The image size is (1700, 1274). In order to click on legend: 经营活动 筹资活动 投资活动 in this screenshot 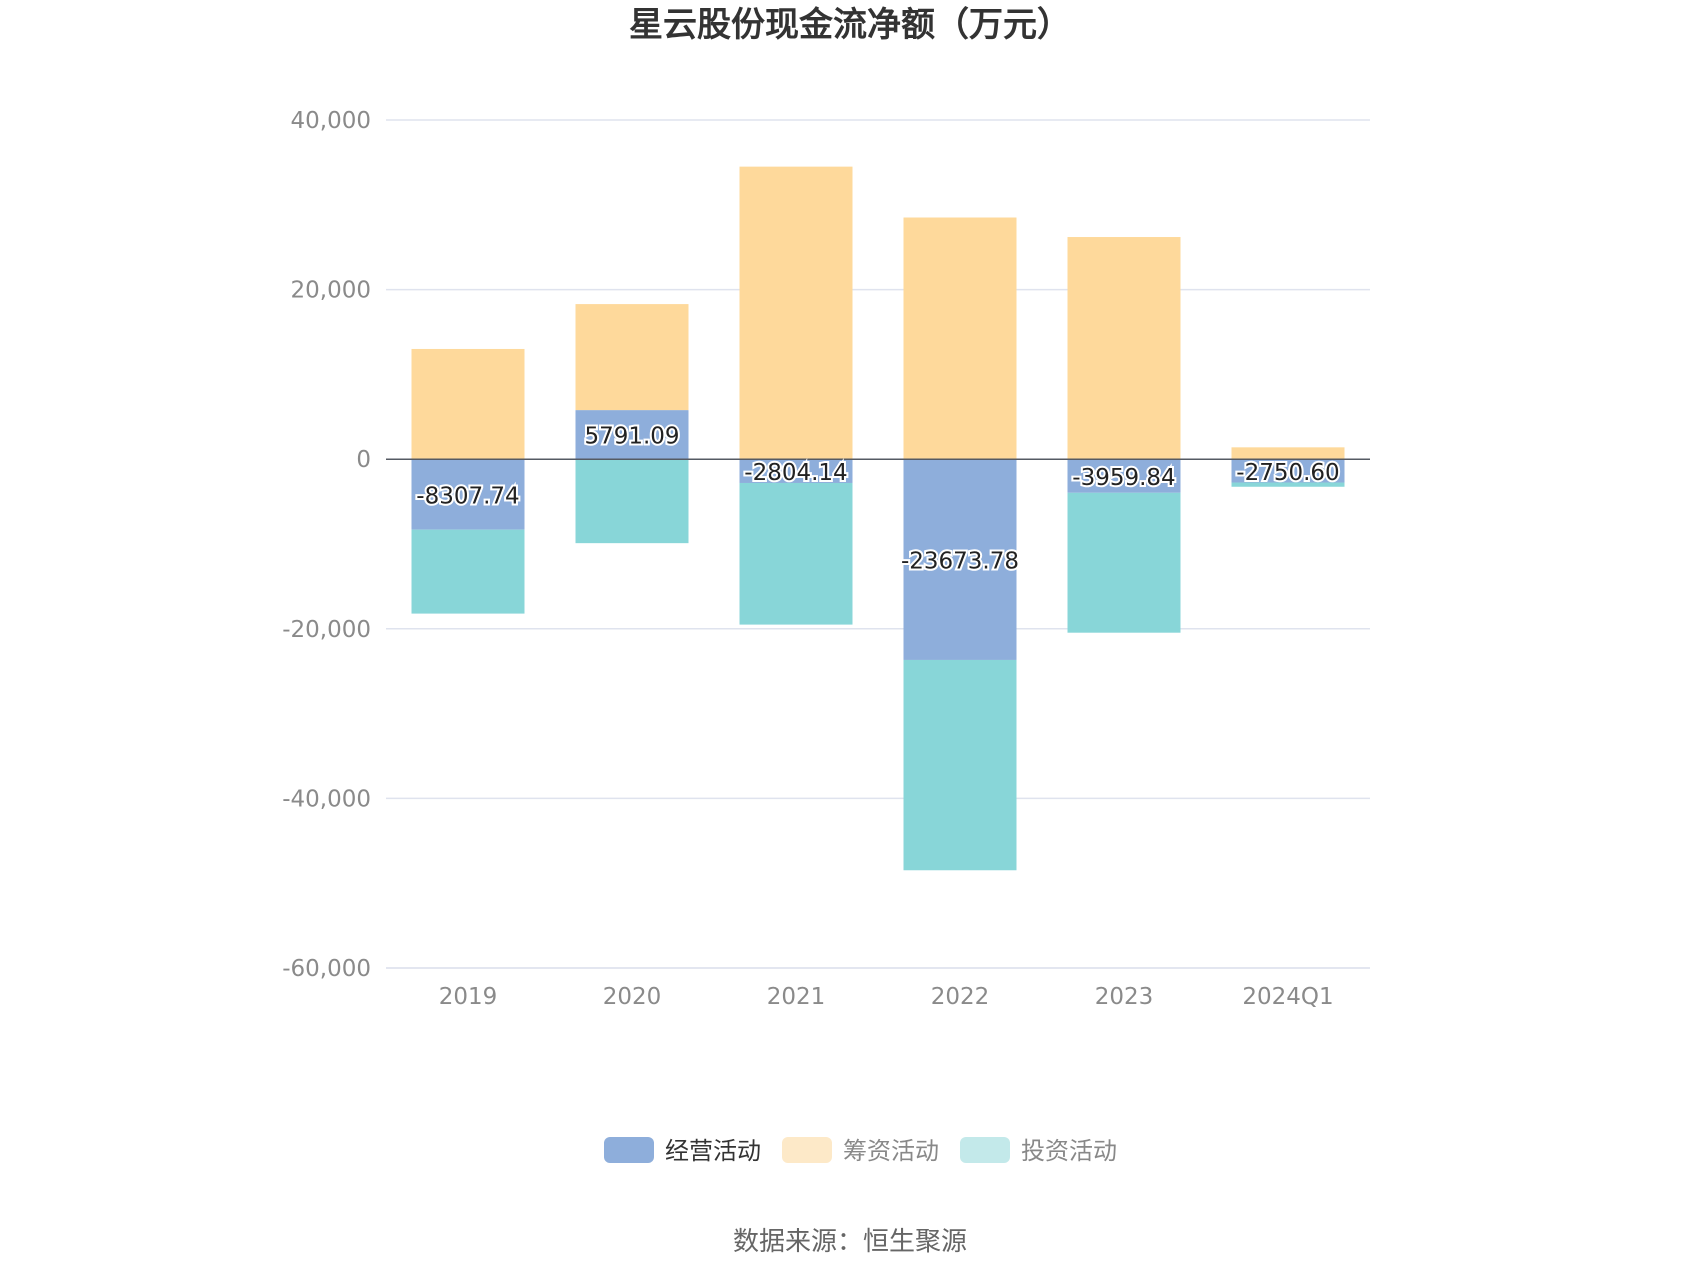, I will do `click(860, 1151)`.